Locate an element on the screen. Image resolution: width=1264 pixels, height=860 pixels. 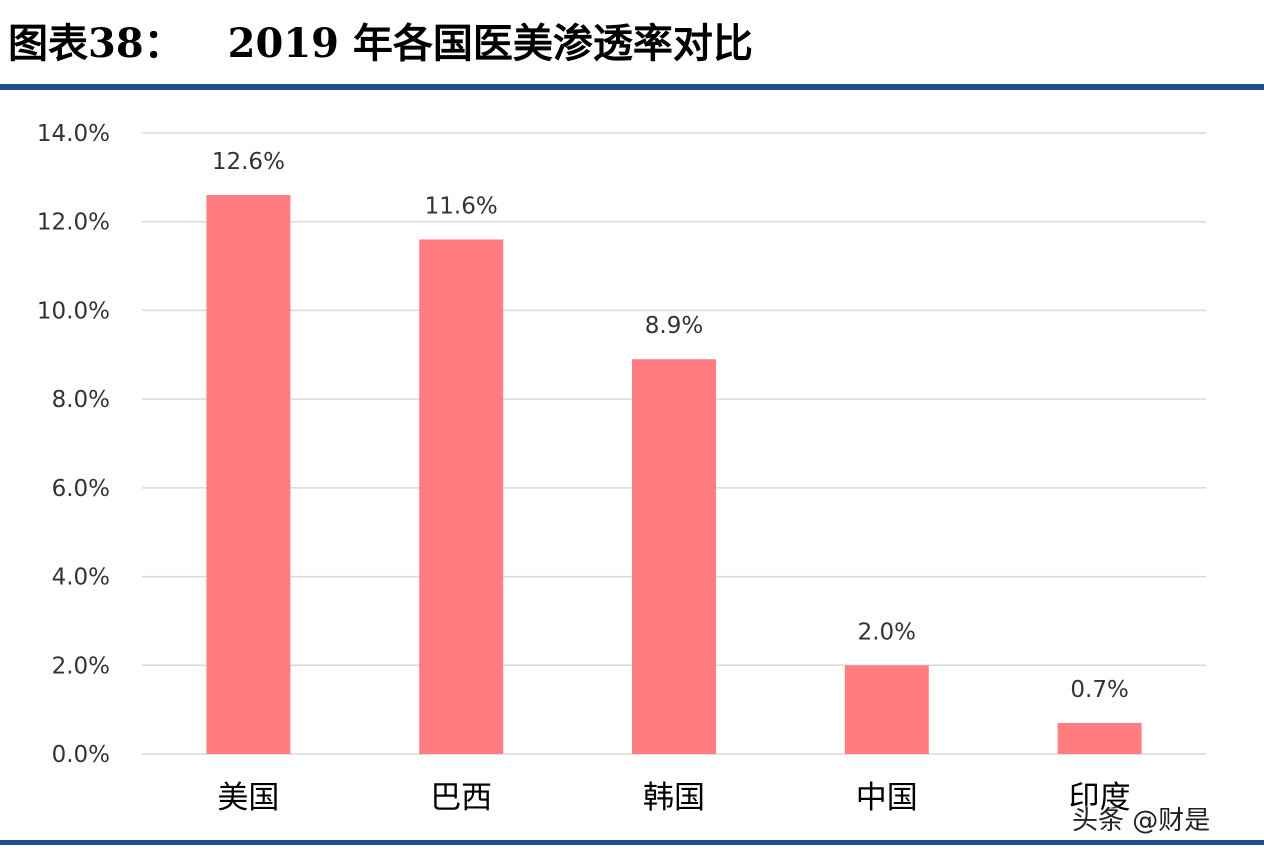
y-tick-label: 6.0% is located at coordinates (81, 489).